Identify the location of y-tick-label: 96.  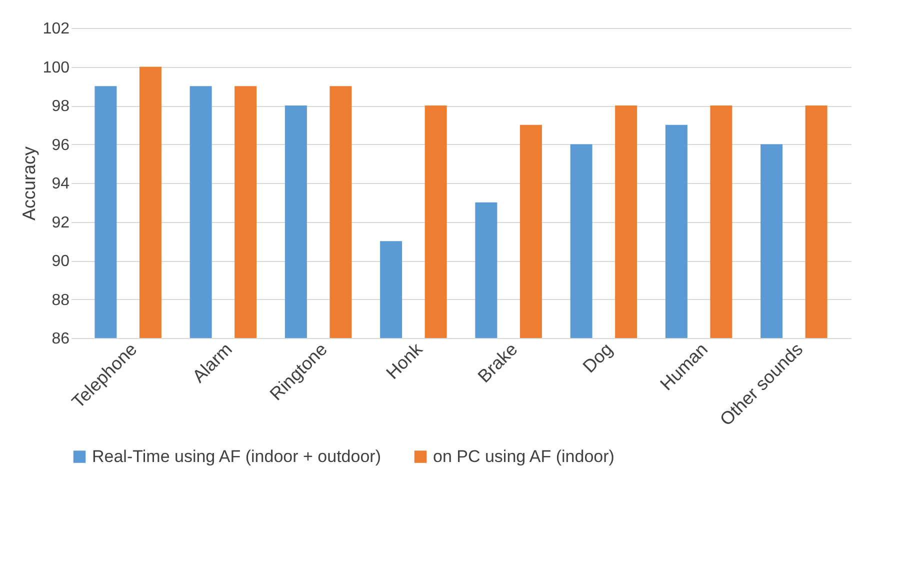
(61, 145).